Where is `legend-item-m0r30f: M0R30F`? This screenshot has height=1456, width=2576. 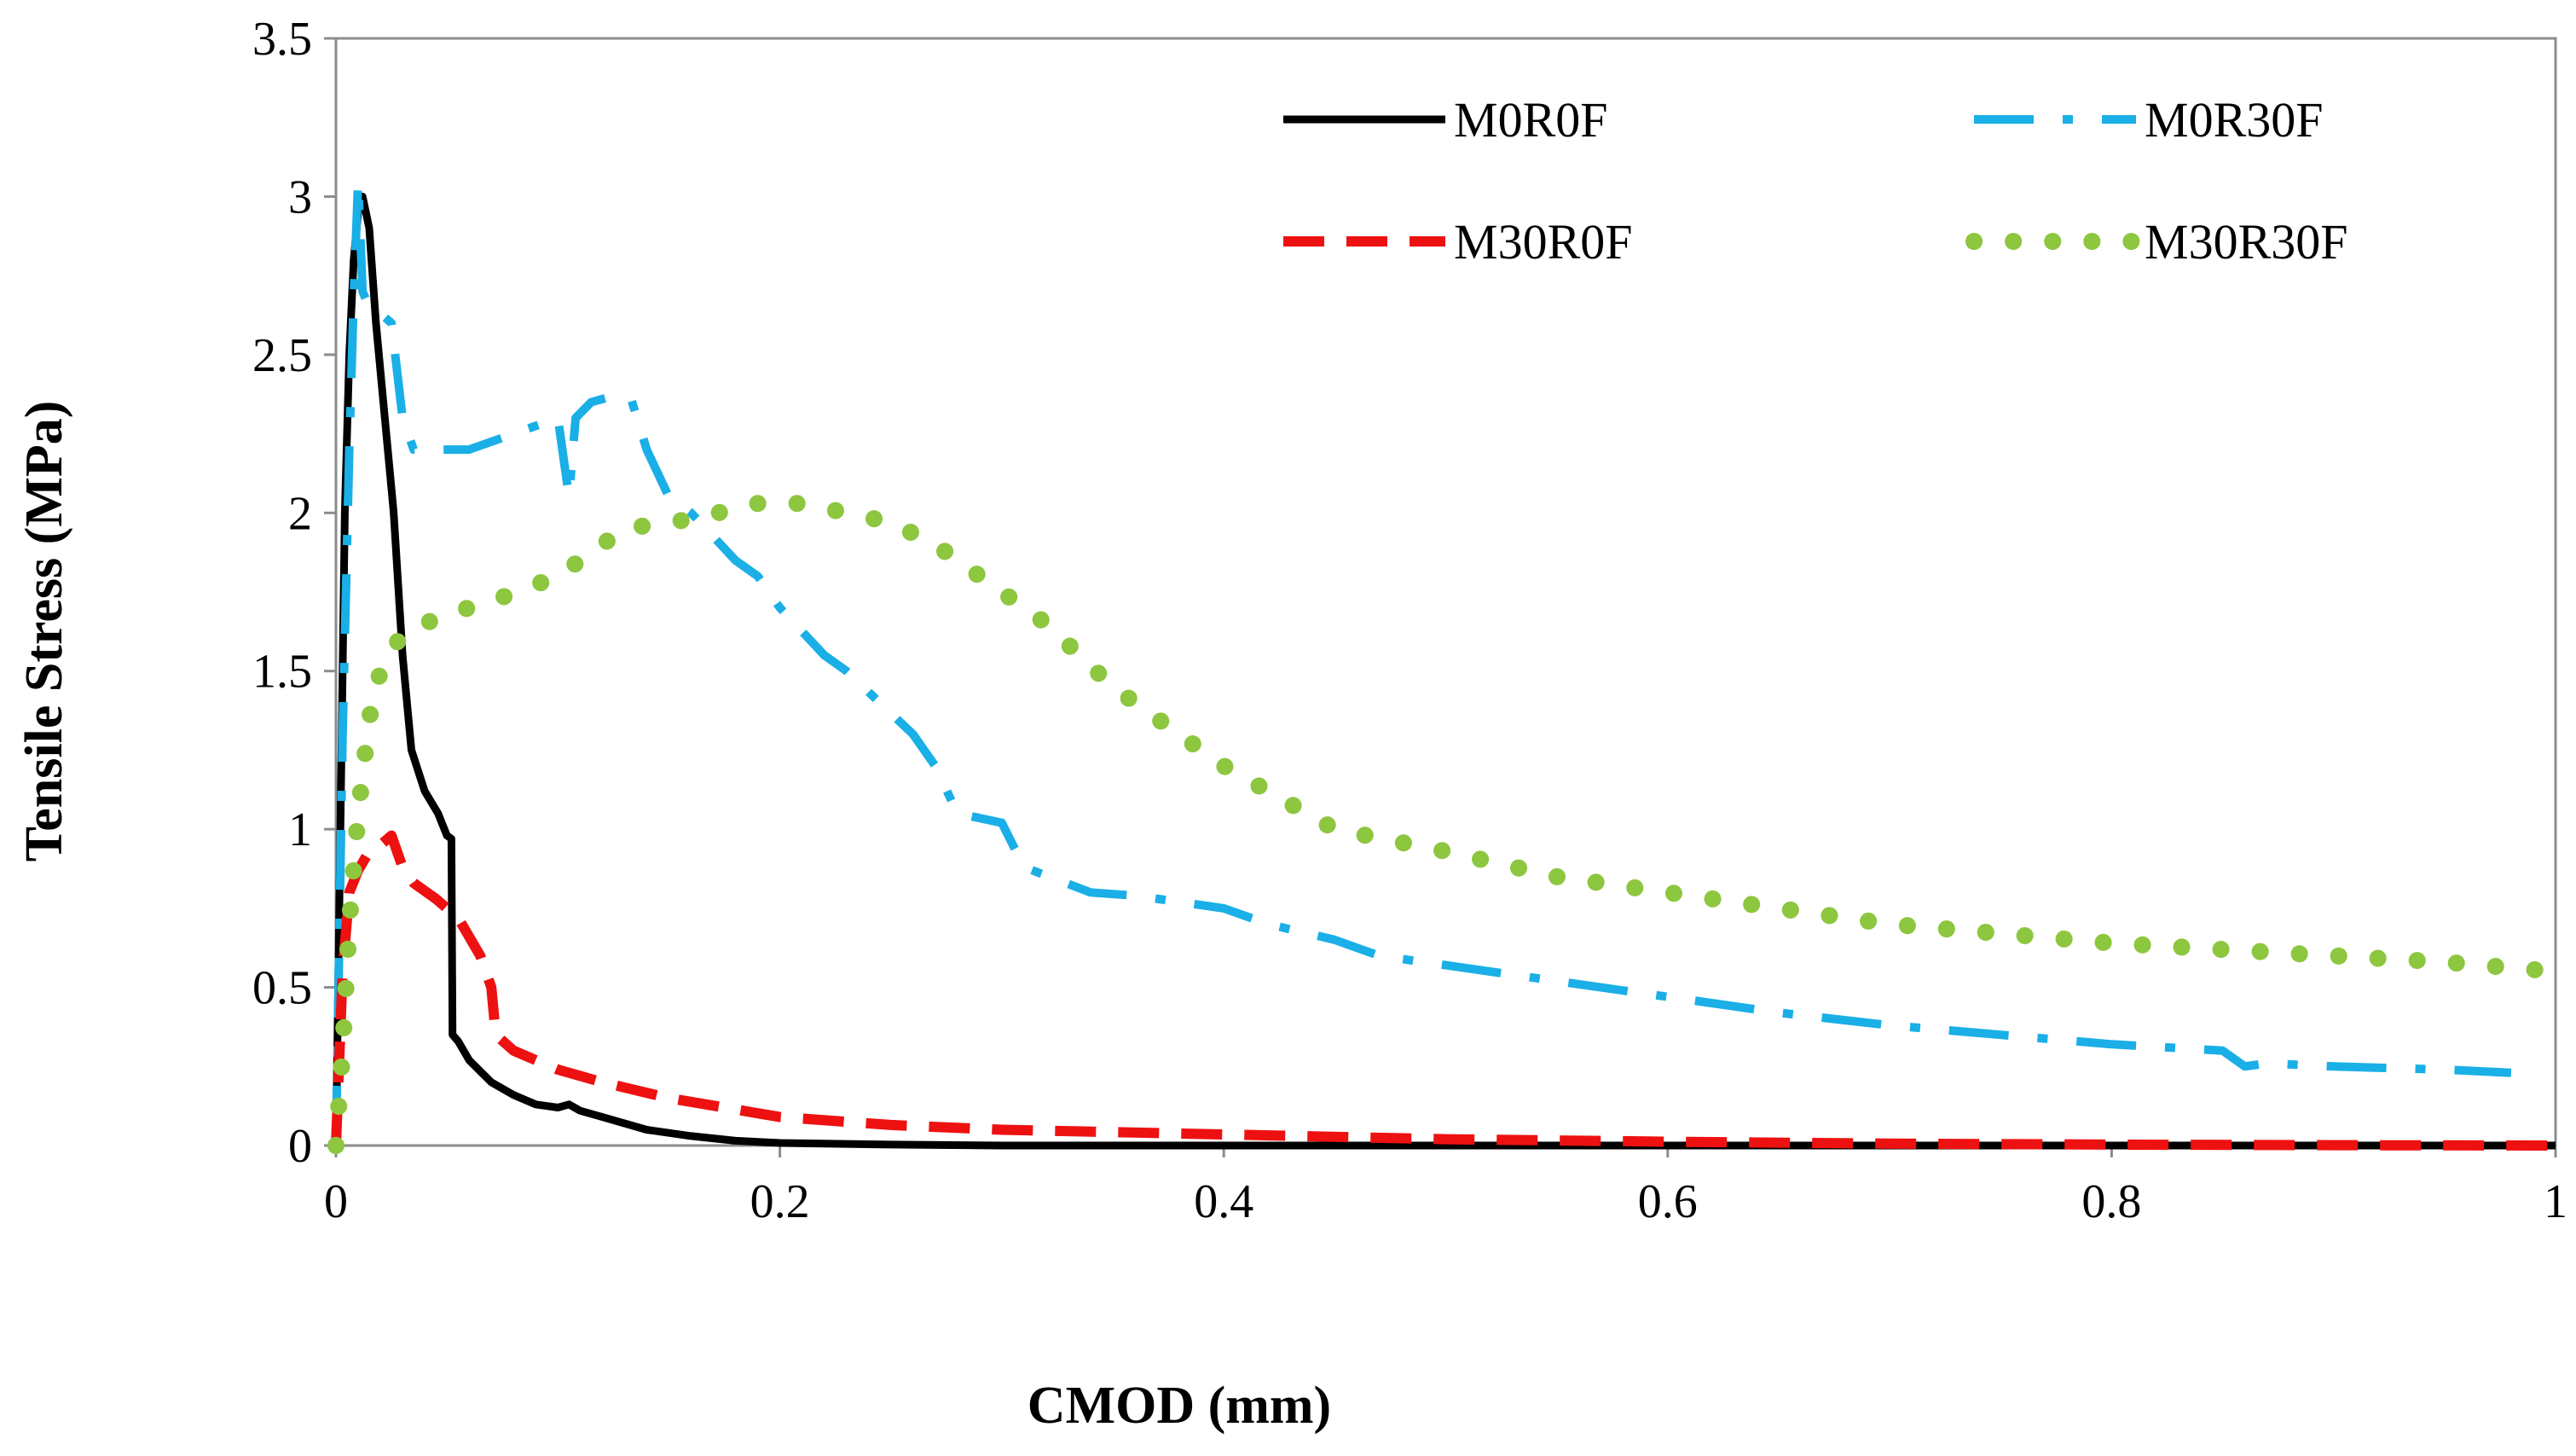
legend-item-m0r30f: M0R30F is located at coordinates (2149, 120).